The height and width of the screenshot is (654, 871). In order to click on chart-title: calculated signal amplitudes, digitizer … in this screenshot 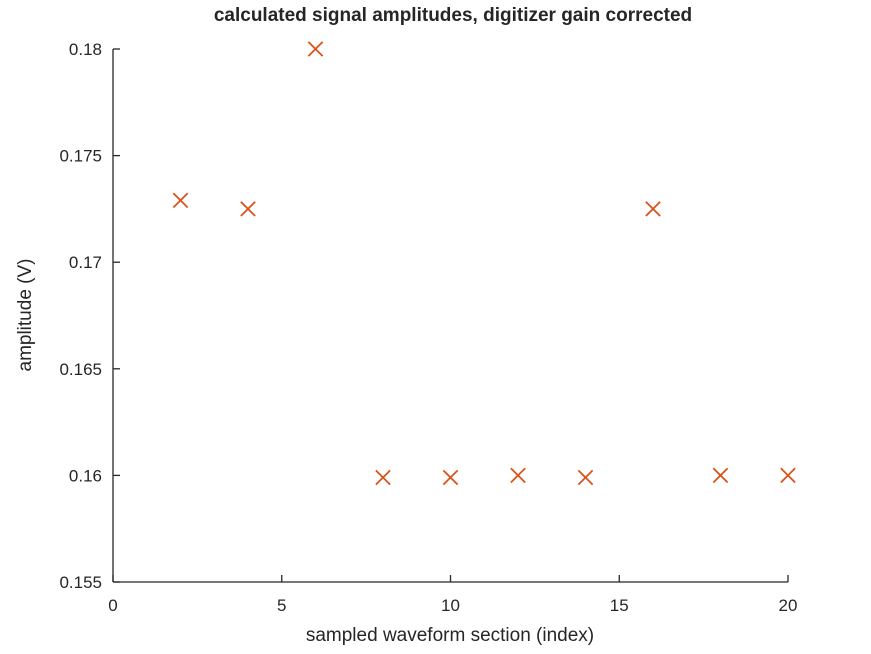, I will do `click(453, 15)`.